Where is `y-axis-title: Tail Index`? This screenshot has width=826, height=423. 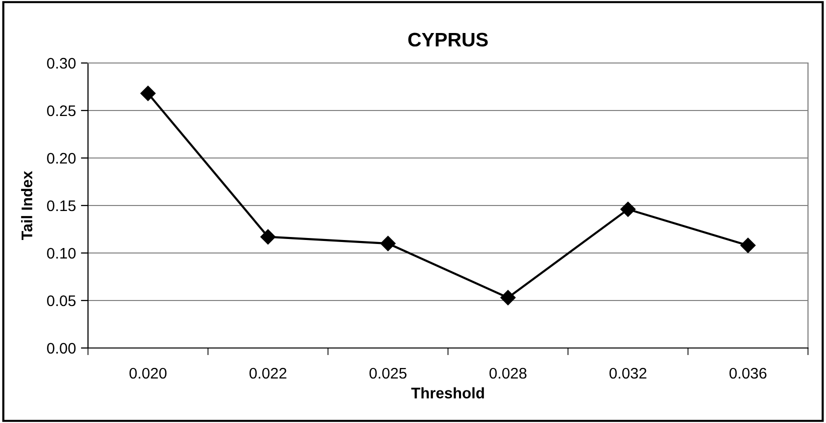 y-axis-title: Tail Index is located at coordinates (26, 205).